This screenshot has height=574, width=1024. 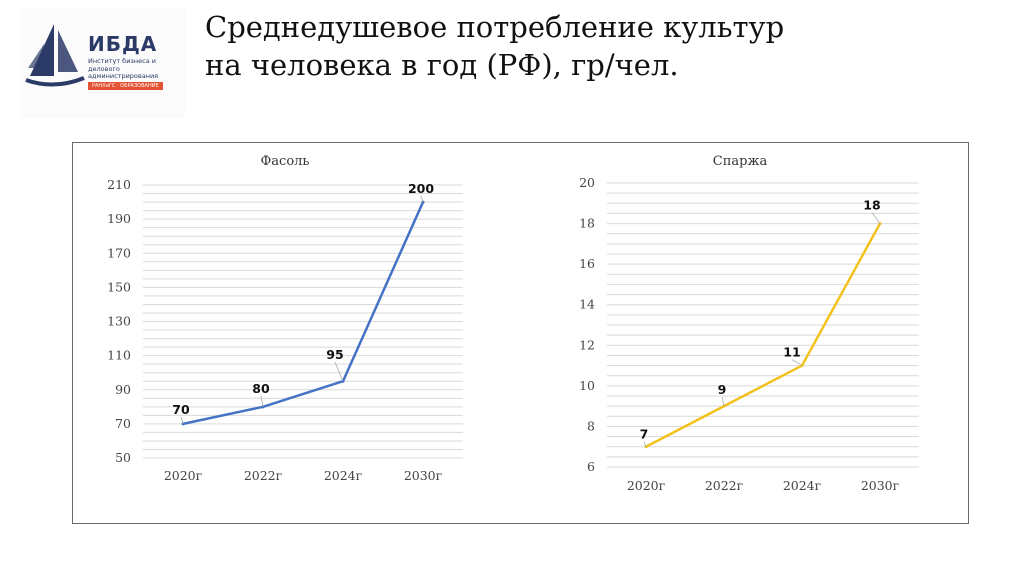 I want to click on y-tick-label: 130, so click(x=119, y=321).